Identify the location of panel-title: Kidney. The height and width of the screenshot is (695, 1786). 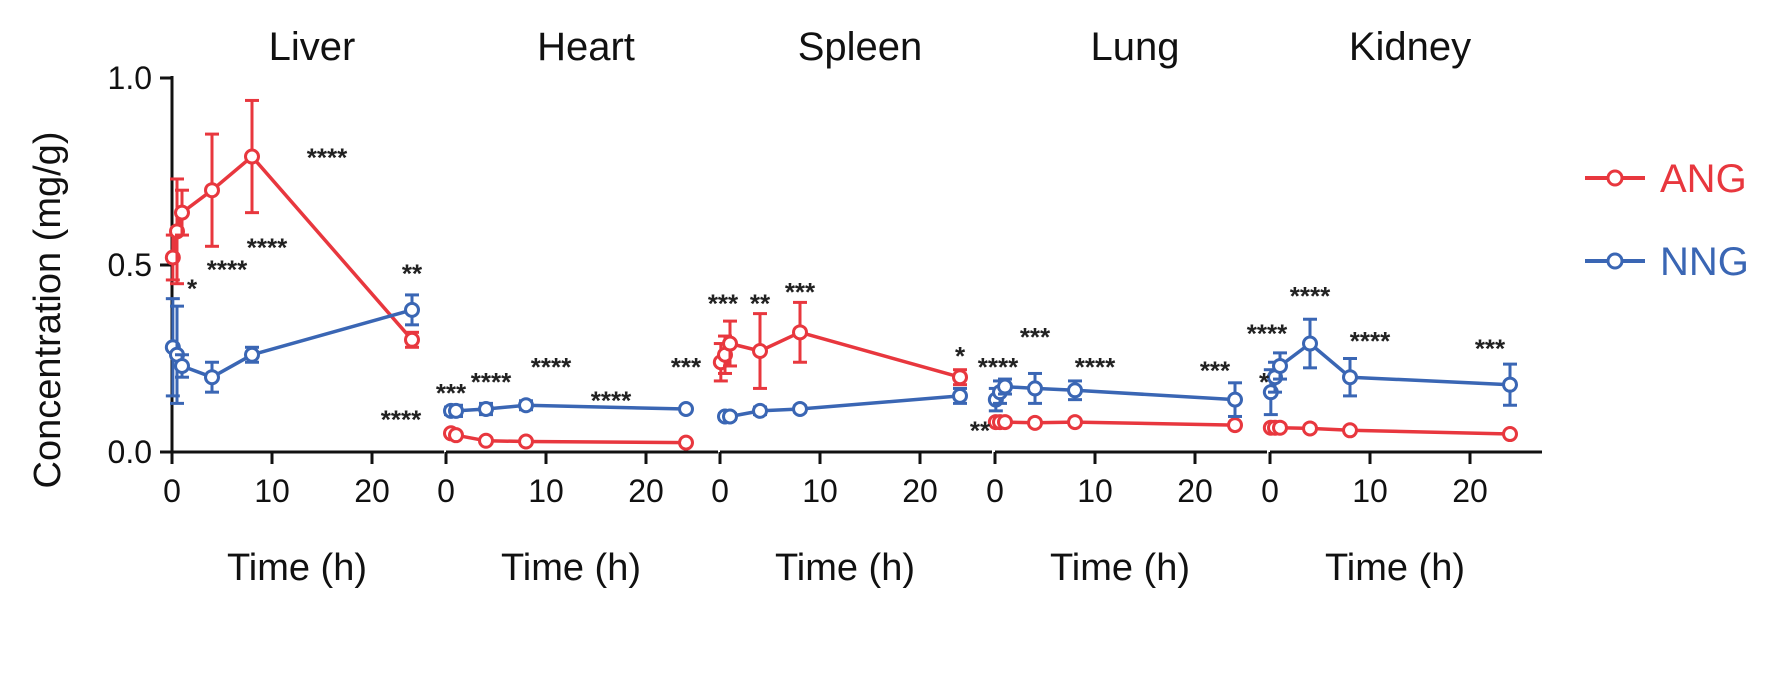
(1410, 47).